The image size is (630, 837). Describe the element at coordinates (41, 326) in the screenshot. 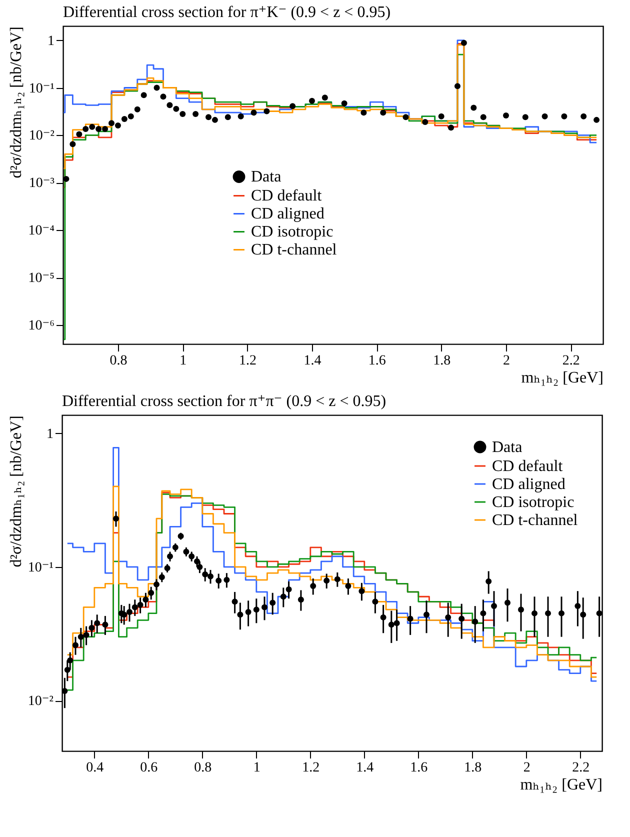

I see `y-tick-label: 10⁻⁶` at that location.